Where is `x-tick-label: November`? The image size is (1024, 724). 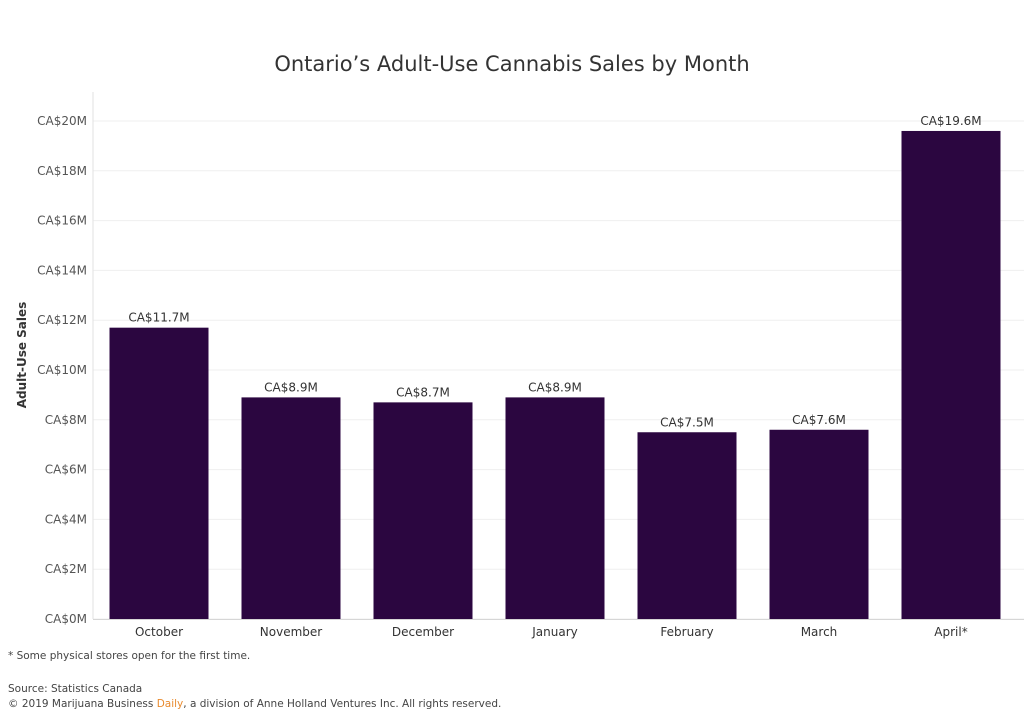 x-tick-label: November is located at coordinates (291, 632).